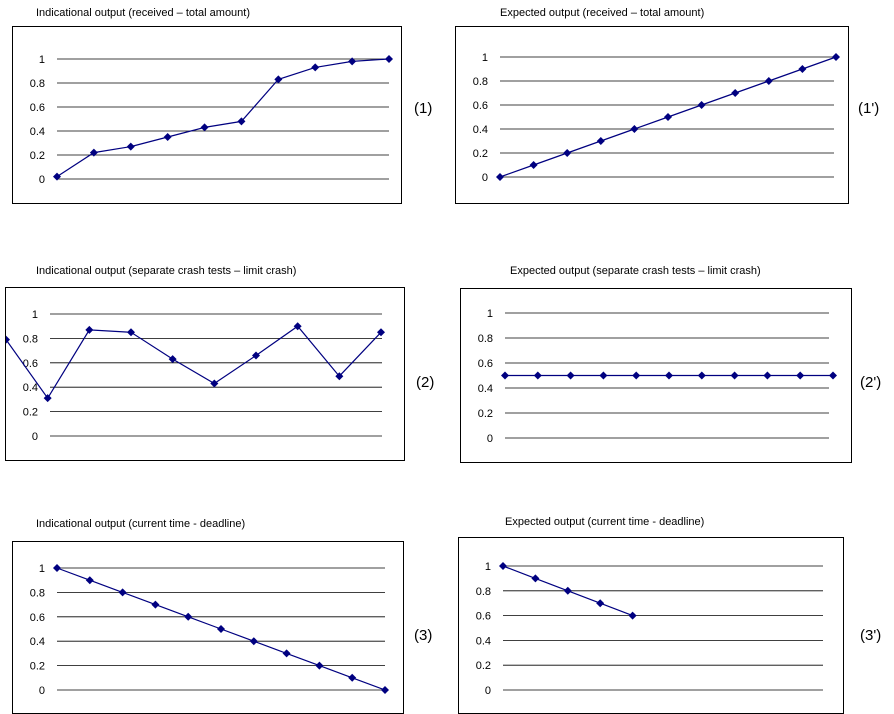 Image resolution: width=894 pixels, height=714 pixels. I want to click on series-line, so click(223, 118).